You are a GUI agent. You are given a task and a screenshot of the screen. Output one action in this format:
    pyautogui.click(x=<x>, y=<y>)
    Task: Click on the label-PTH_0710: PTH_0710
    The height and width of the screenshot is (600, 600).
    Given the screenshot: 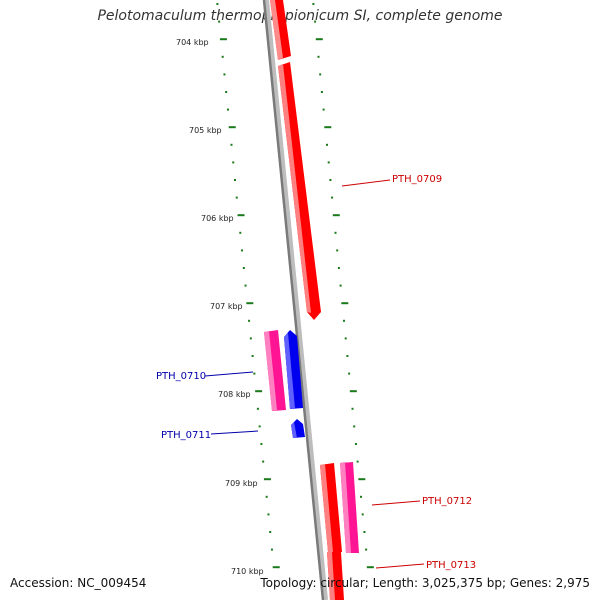 What is the action you would take?
    pyautogui.click(x=205, y=376)
    